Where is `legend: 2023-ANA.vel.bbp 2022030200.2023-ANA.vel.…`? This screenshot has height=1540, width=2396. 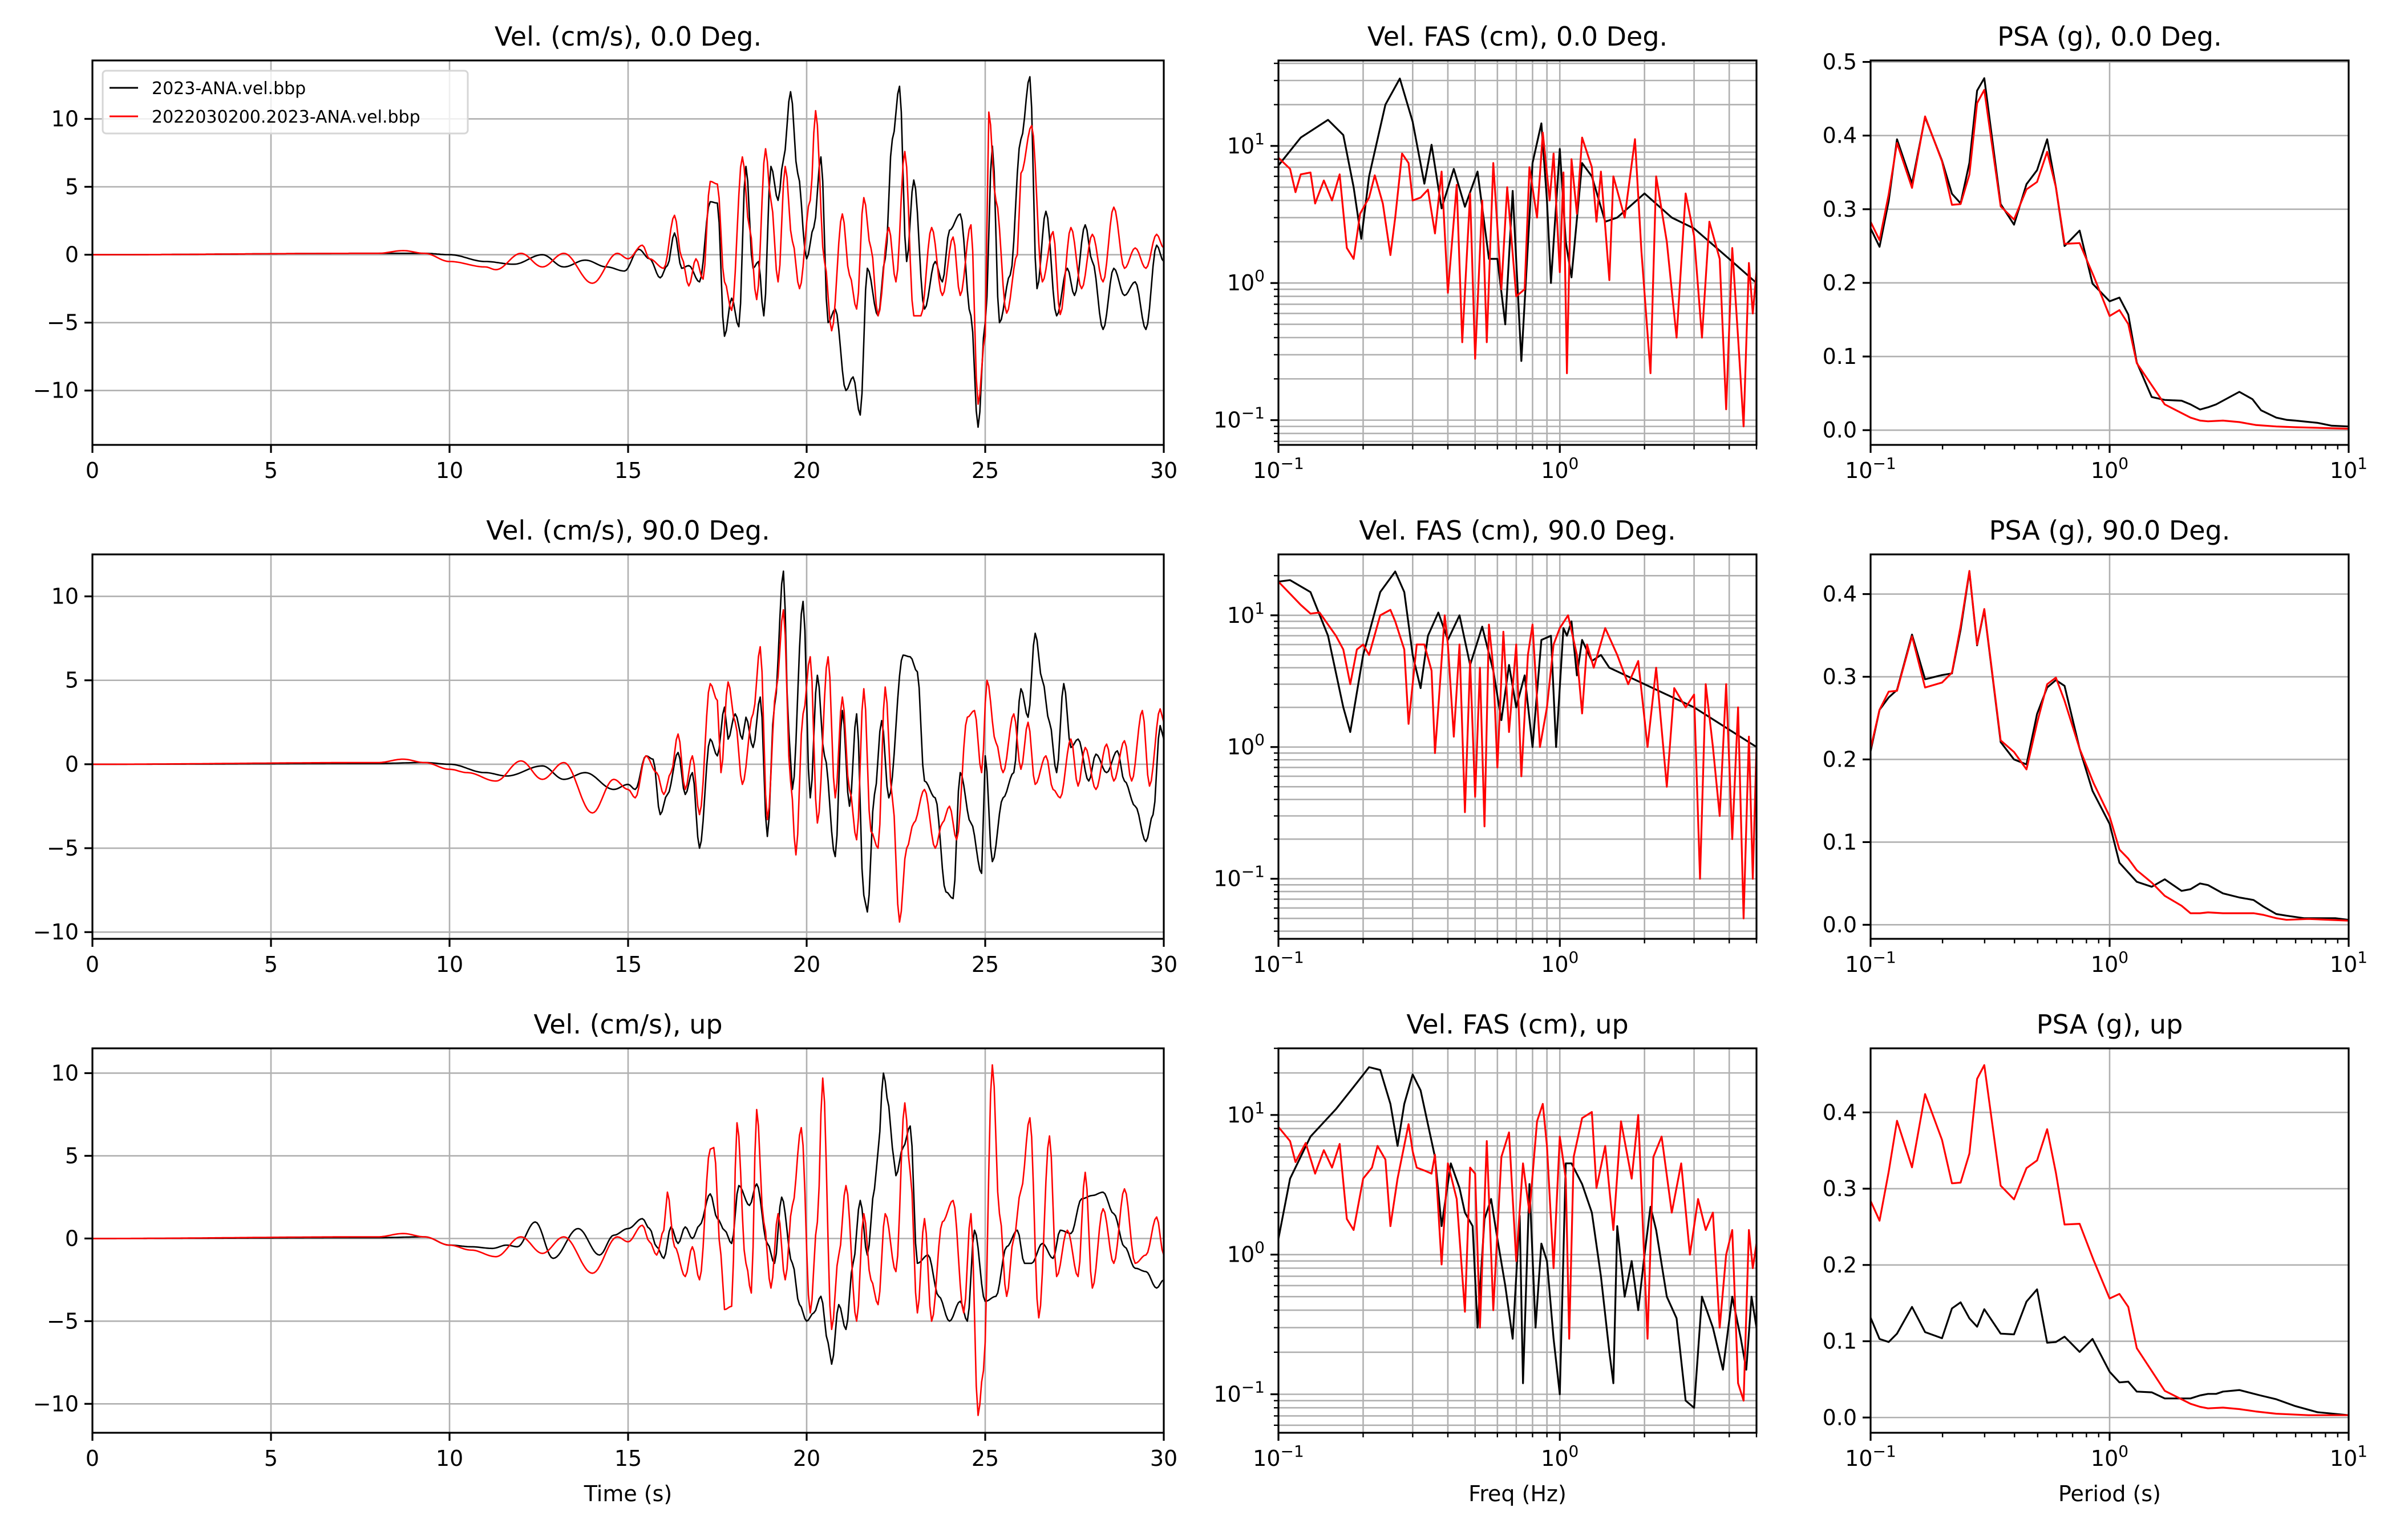 legend: 2023-ANA.vel.bbp 2022030200.2023-ANA.vel.… is located at coordinates (285, 103).